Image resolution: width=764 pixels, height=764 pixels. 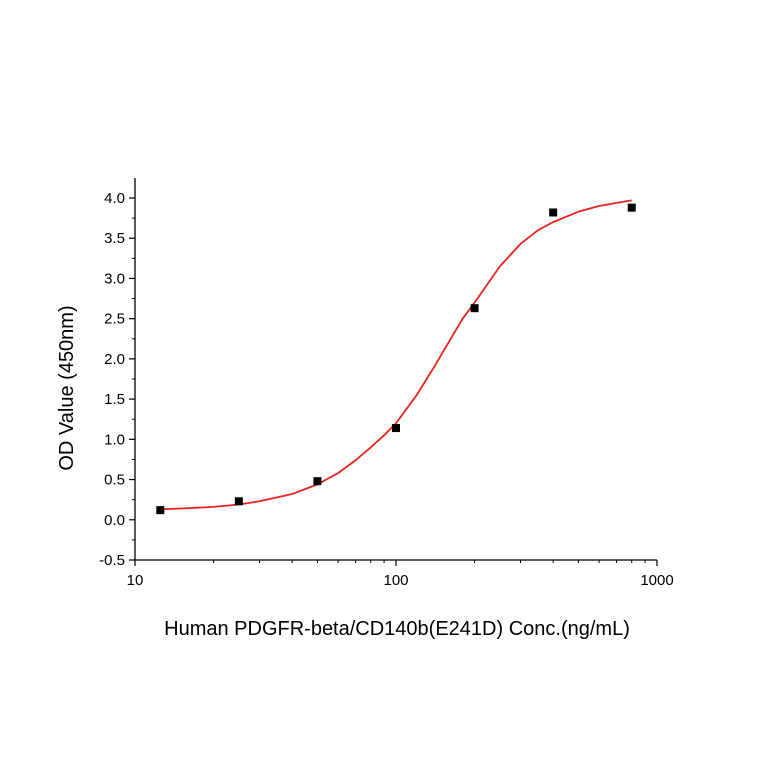 I want to click on y-tick-label: 3.5, so click(x=114, y=238).